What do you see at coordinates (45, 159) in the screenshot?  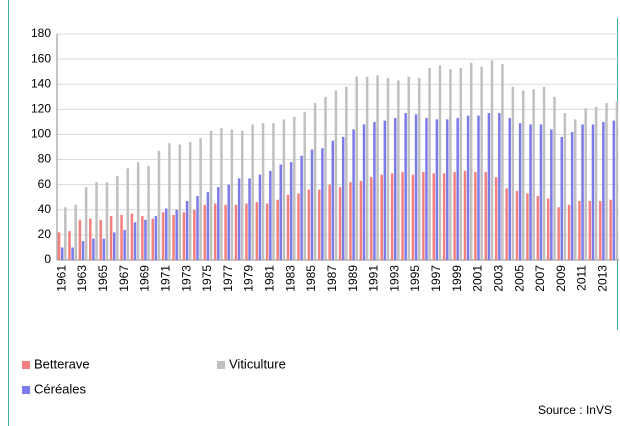 I see `y-tick-label: 80` at bounding box center [45, 159].